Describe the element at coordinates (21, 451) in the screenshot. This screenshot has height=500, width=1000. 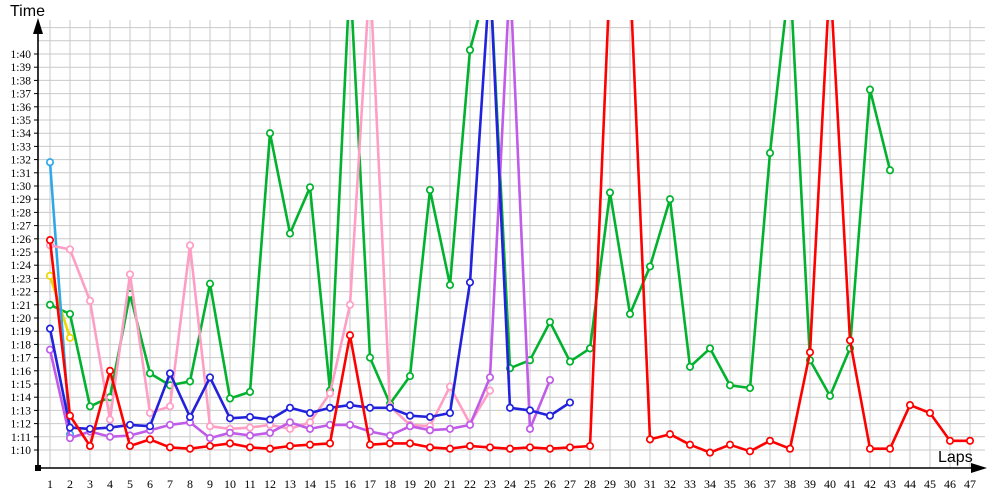
I see `y-tick-label: 1:10` at that location.